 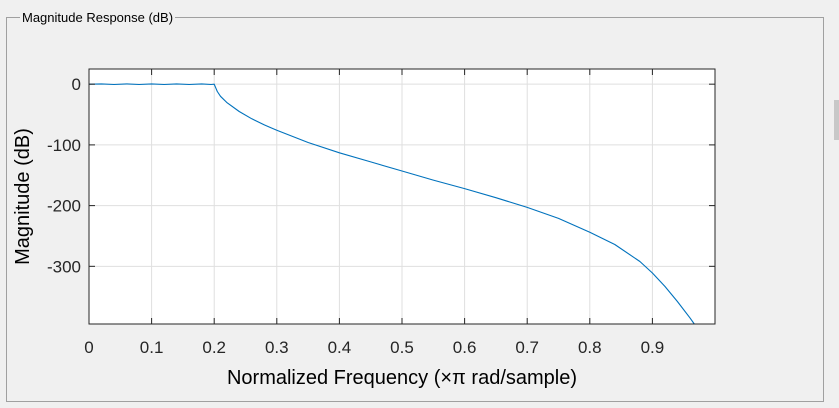 I want to click on scrollbar-fragment, so click(x=836, y=120).